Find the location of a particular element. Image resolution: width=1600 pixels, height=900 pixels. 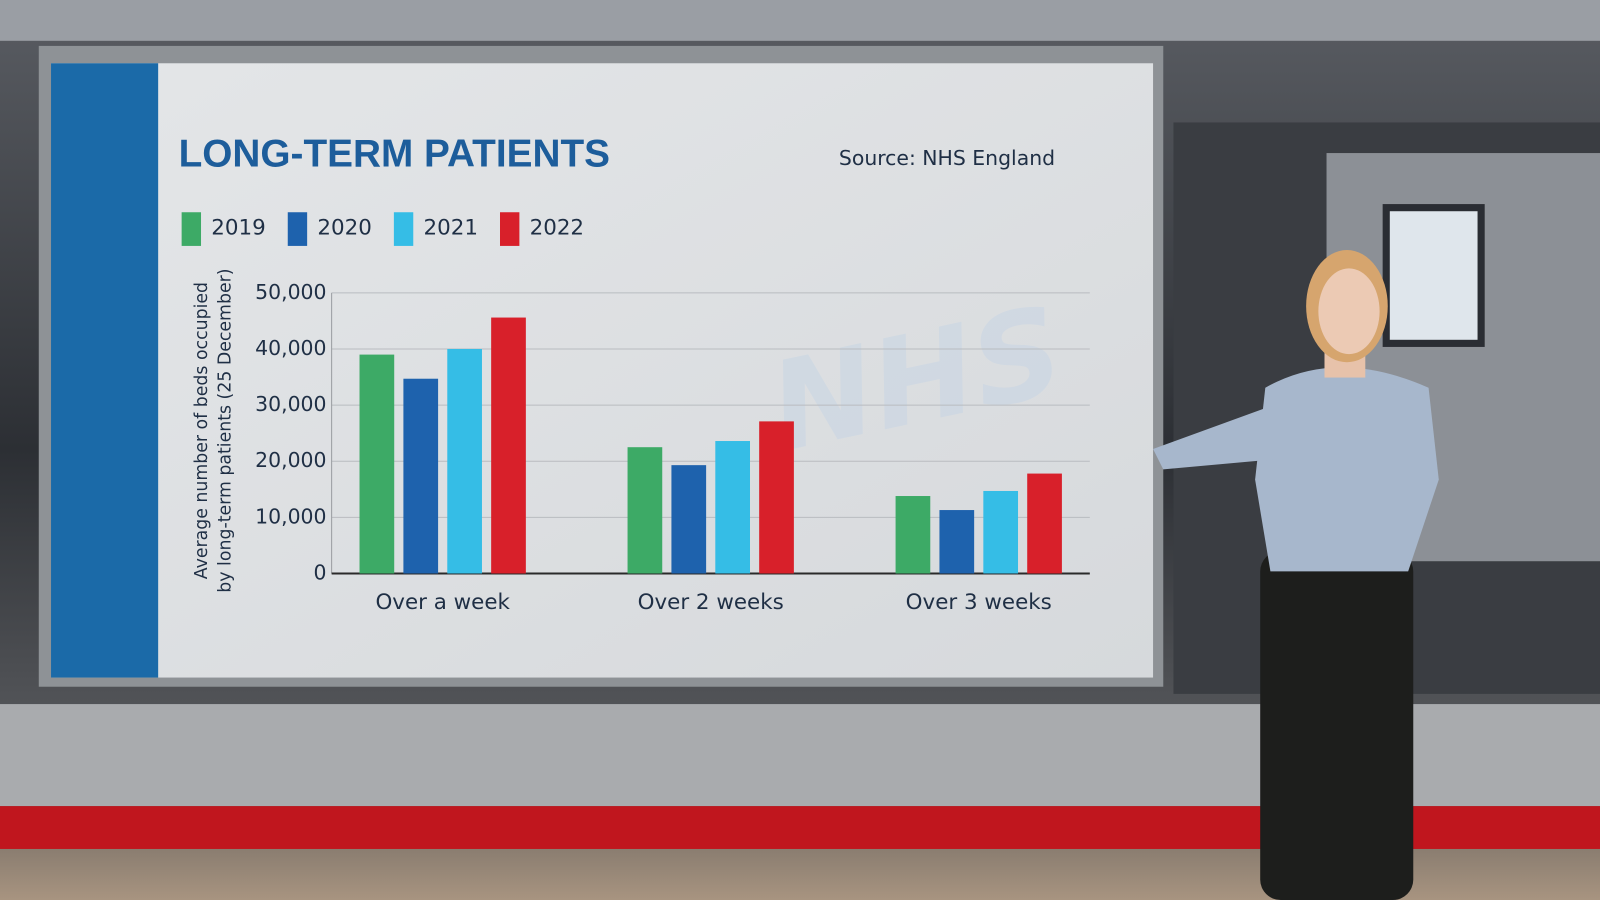

monitor-screen is located at coordinates (1433, 275).